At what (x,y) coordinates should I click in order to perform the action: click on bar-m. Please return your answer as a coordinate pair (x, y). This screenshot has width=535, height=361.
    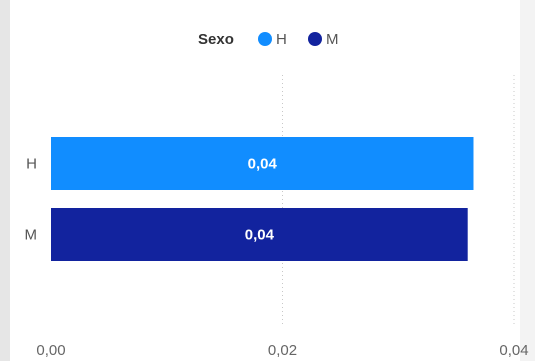
    Looking at the image, I should click on (259, 234).